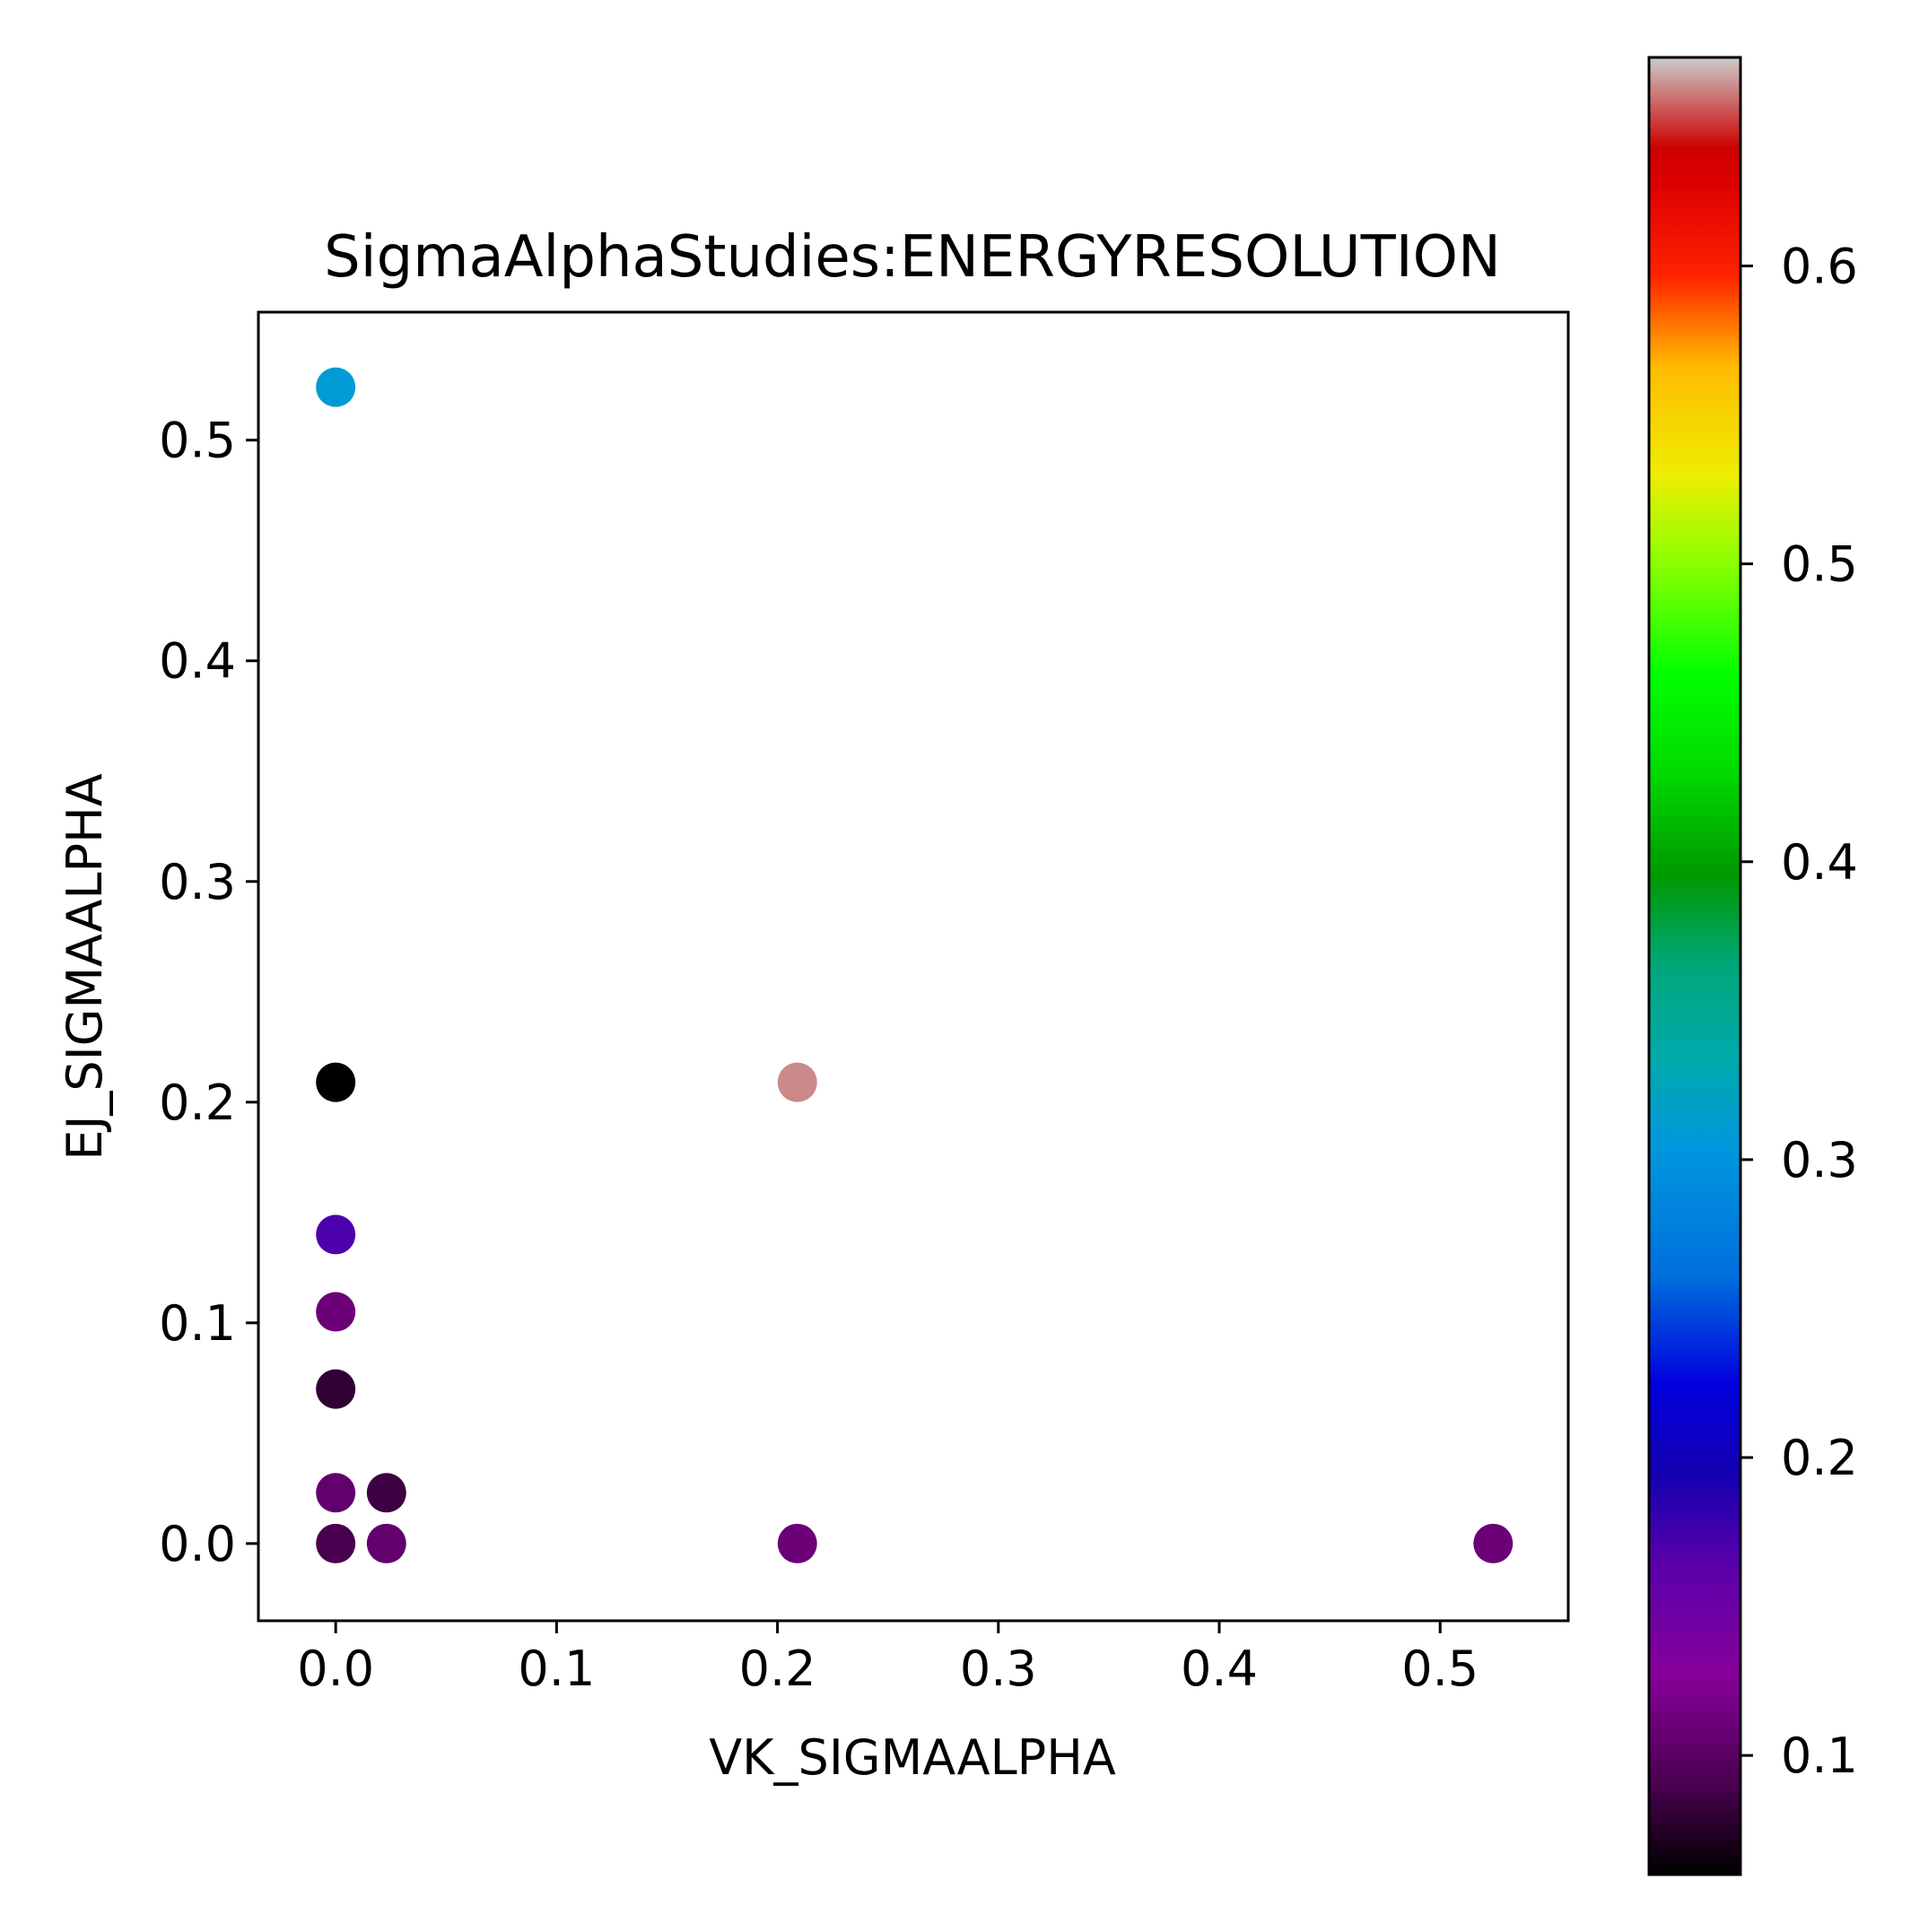 The width and height of the screenshot is (1928, 1932). I want to click on y-tick-label: 0.0, so click(197, 1544).